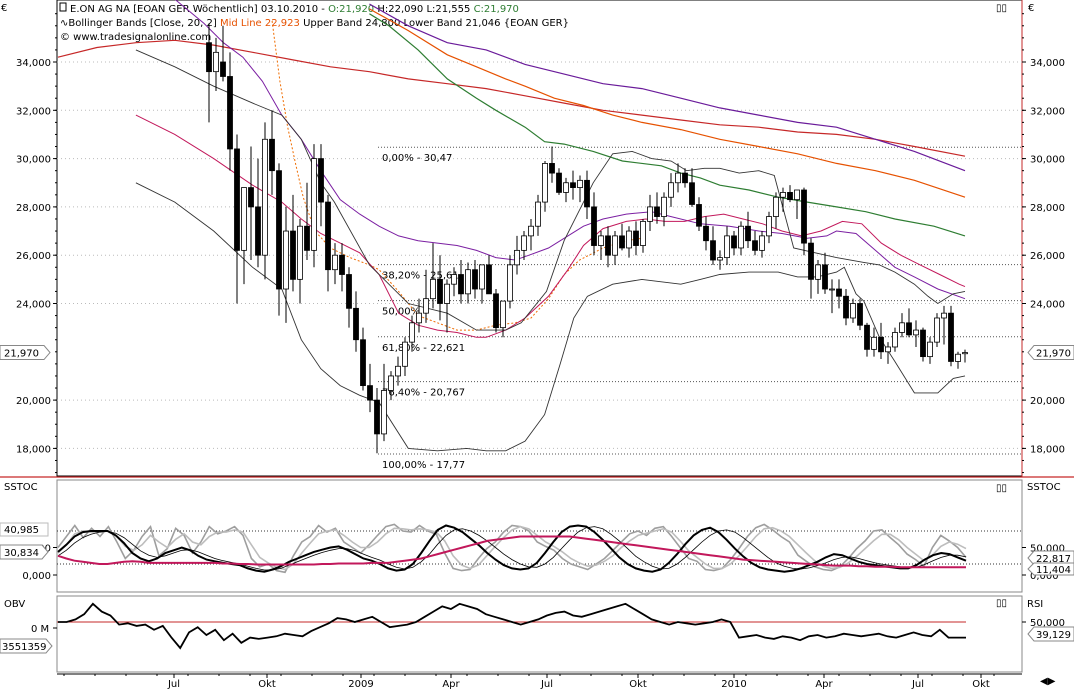 The image size is (1074, 691). Describe the element at coordinates (1047, 208) in the screenshot. I see `price-tick-label-right: 28,000` at that location.